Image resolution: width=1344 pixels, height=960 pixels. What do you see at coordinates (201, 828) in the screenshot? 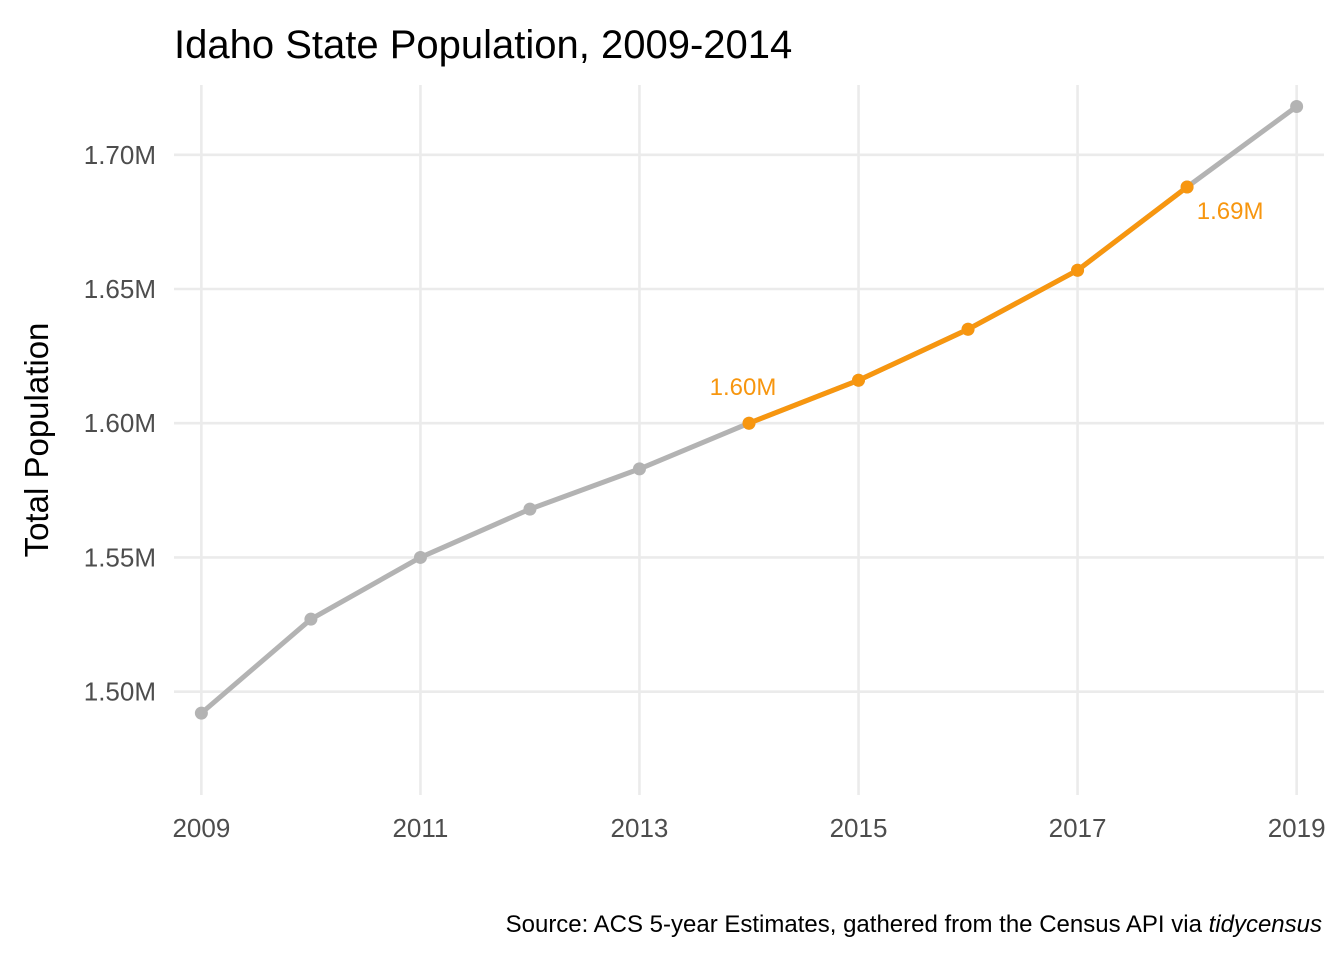
I see `x-tick-label: 2009` at bounding box center [201, 828].